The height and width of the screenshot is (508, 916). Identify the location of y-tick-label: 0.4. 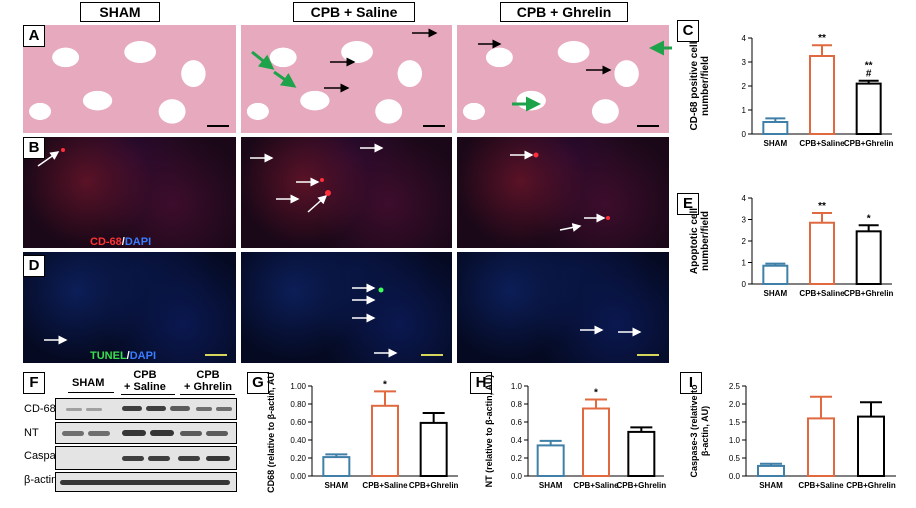
(517, 440).